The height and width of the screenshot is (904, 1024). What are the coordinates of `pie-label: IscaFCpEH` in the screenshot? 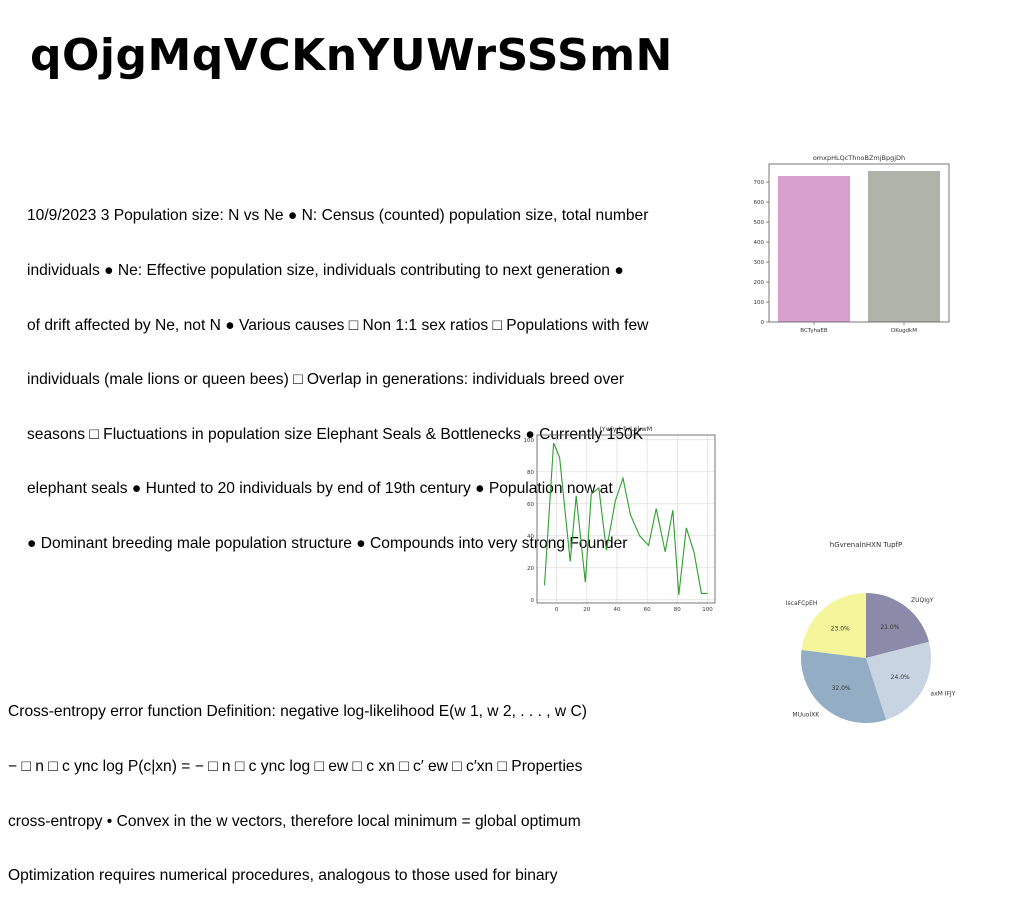 It's located at (802, 603).